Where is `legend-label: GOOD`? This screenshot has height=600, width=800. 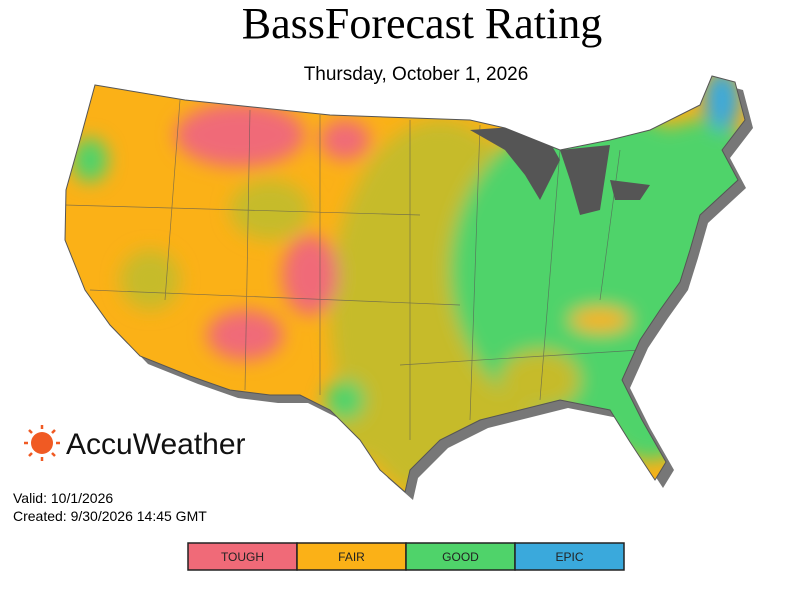
legend-label: GOOD is located at coordinates (460, 557).